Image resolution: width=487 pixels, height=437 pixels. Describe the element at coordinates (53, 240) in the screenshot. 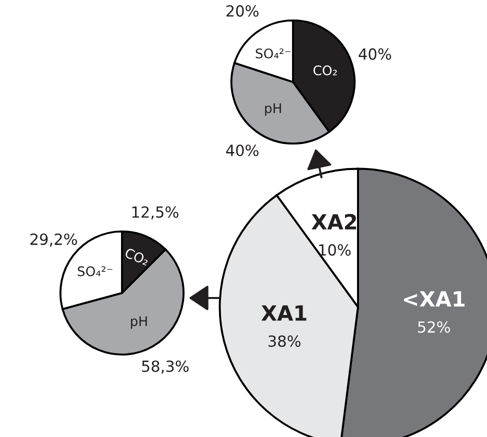

I see `data-label: 29,2%` at that location.